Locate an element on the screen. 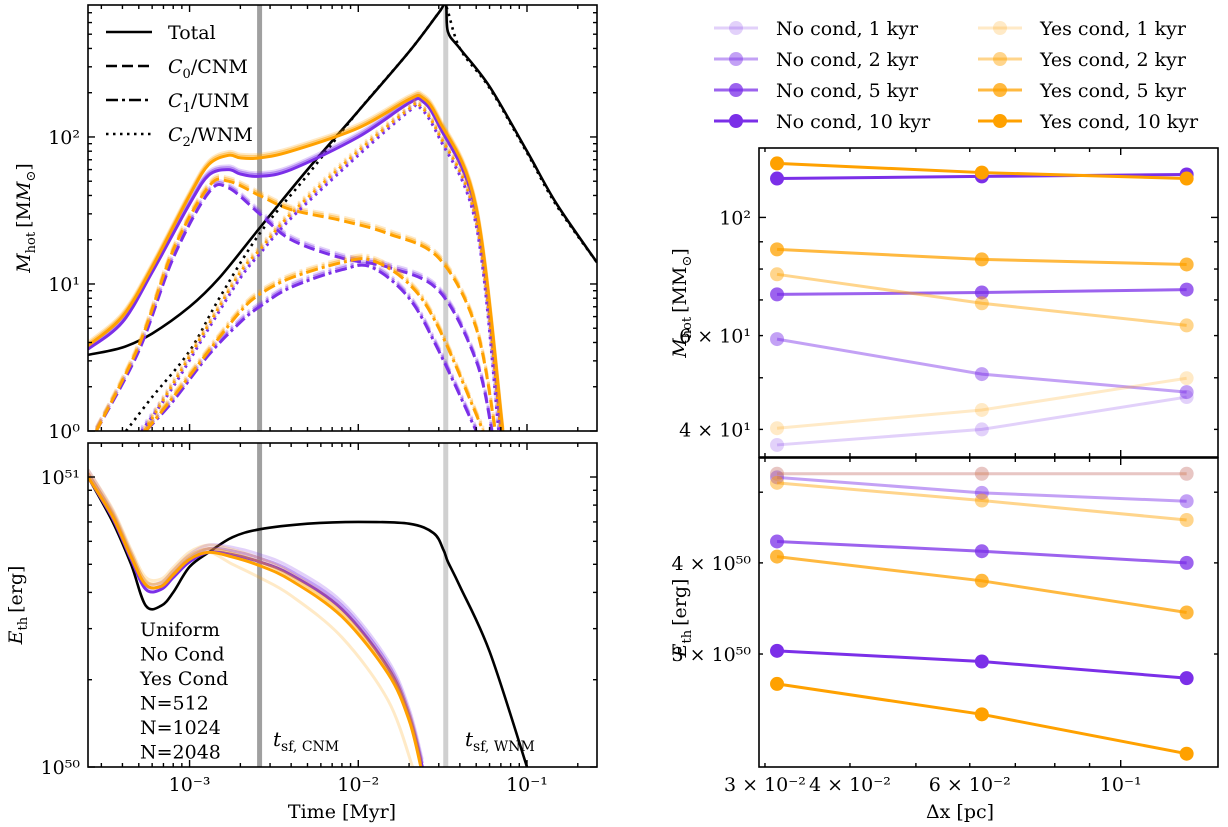 Image resolution: width=1228 pixels, height=827 pixels. yes-cond-n-2048-n-512-line is located at coordinates (255, 614).